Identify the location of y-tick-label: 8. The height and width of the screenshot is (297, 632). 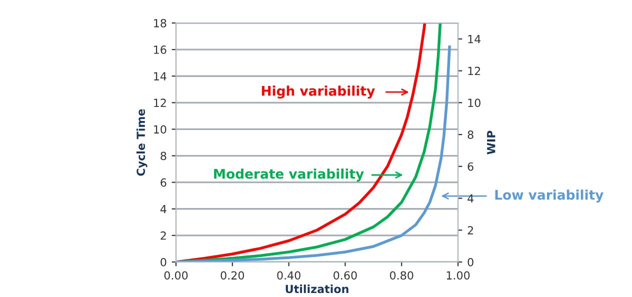
(163, 156).